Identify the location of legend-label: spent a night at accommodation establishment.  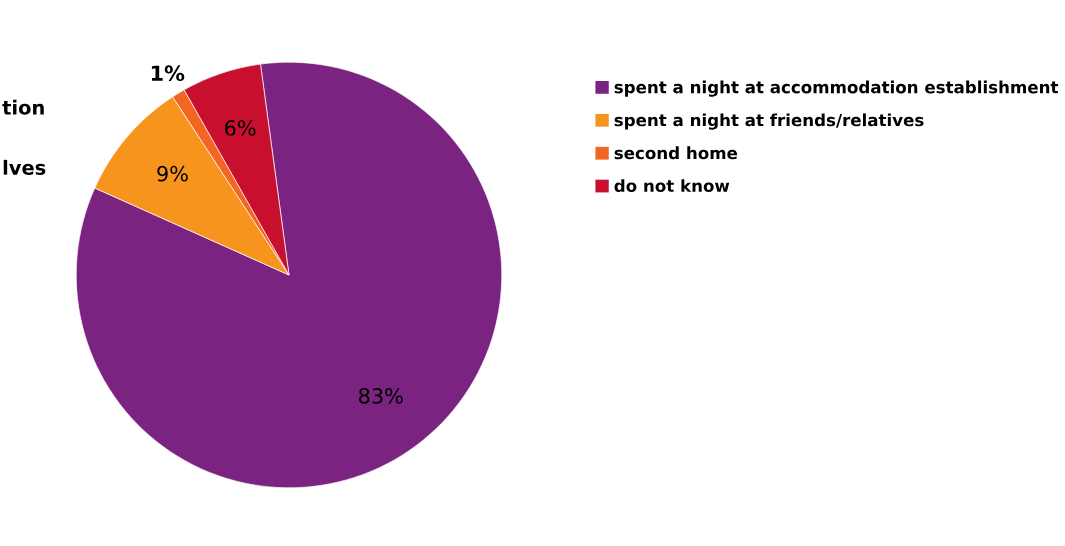
(836, 88).